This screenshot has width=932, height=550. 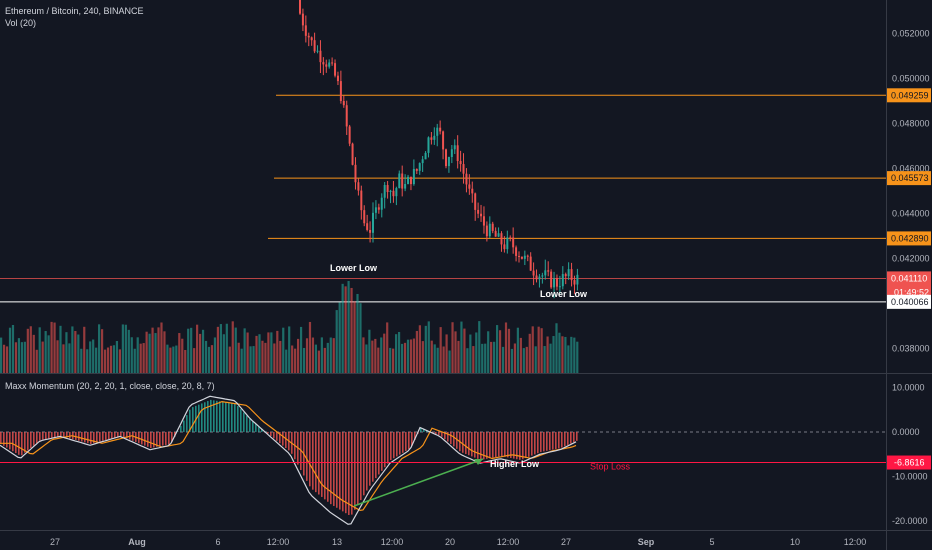 What do you see at coordinates (909, 285) in the screenshot?
I see `current-price-tag` at bounding box center [909, 285].